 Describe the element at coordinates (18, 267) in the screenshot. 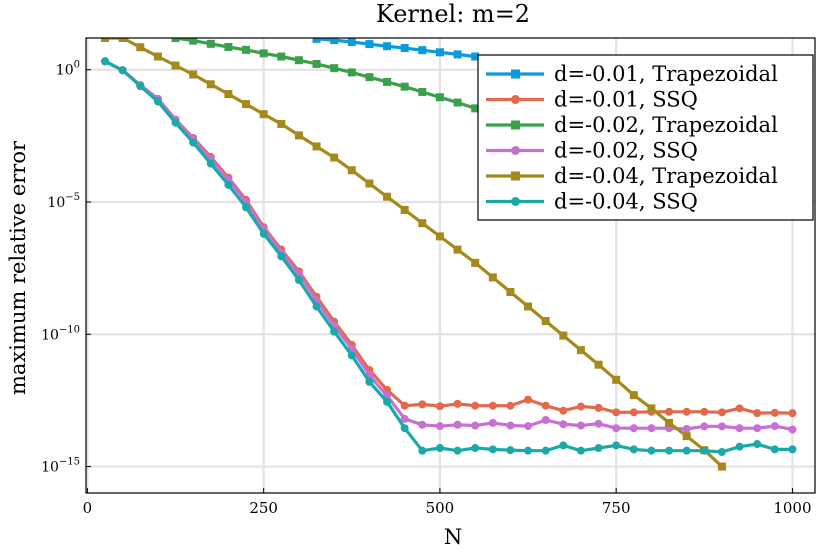

I see `y-axis-label: maximum relative error` at that location.